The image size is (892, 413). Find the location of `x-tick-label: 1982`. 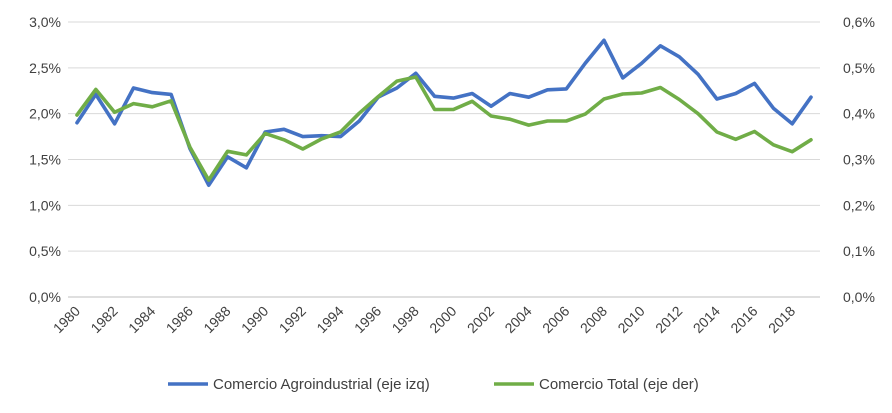

x-tick-label: 1982 is located at coordinates (103, 319).